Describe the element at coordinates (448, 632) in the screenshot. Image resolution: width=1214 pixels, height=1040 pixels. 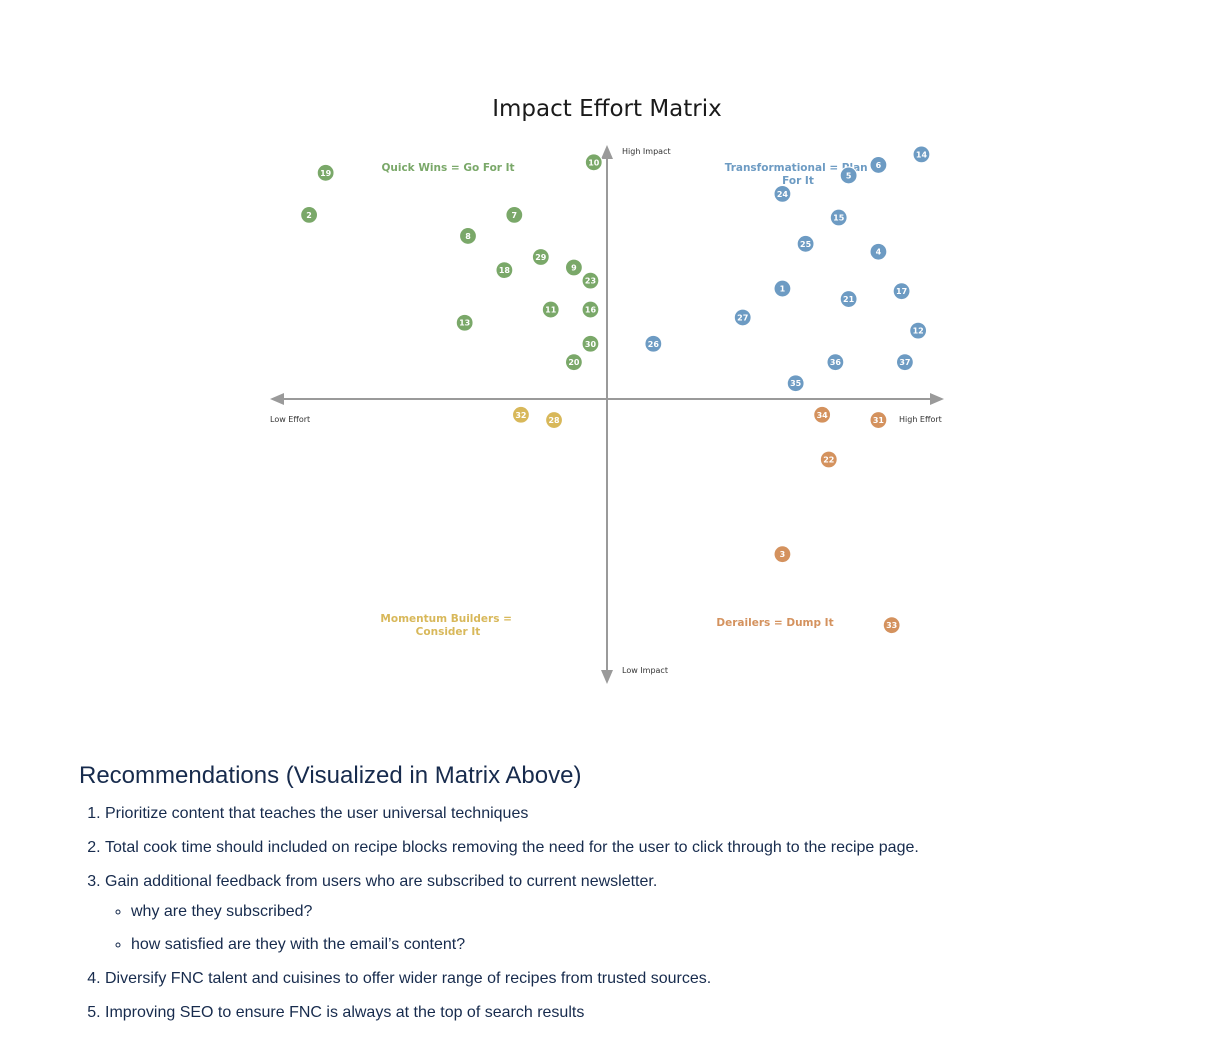
I see `quadrant-label-line: Consider It` at that location.